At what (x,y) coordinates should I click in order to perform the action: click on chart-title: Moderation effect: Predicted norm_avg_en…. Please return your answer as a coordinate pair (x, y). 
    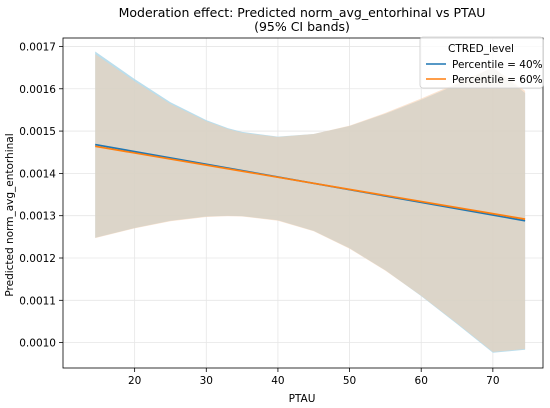
    Looking at the image, I should click on (302, 12).